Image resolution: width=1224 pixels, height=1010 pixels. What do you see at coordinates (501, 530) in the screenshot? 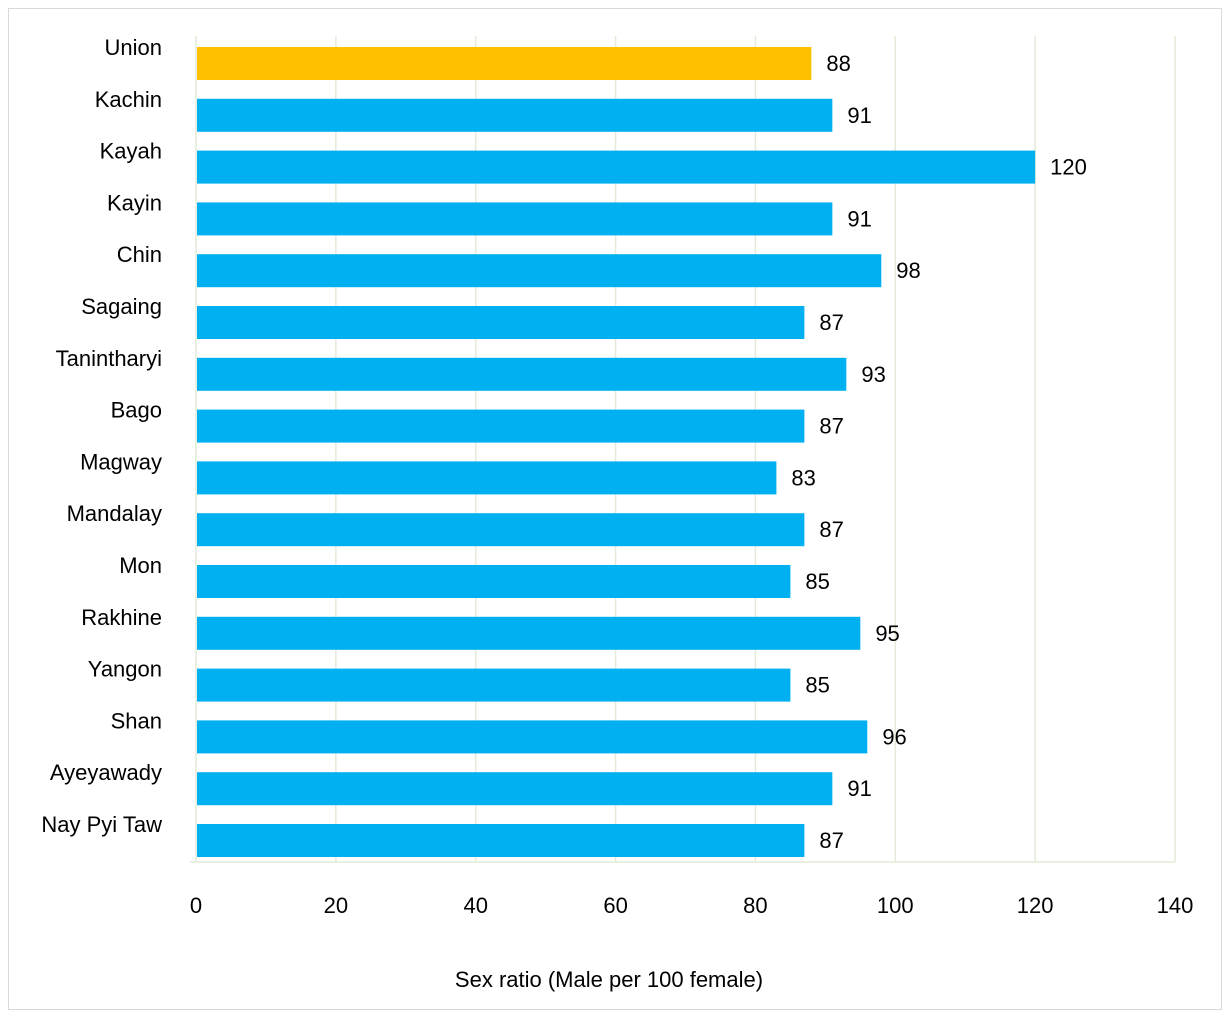
I see `bar-mandalay` at bounding box center [501, 530].